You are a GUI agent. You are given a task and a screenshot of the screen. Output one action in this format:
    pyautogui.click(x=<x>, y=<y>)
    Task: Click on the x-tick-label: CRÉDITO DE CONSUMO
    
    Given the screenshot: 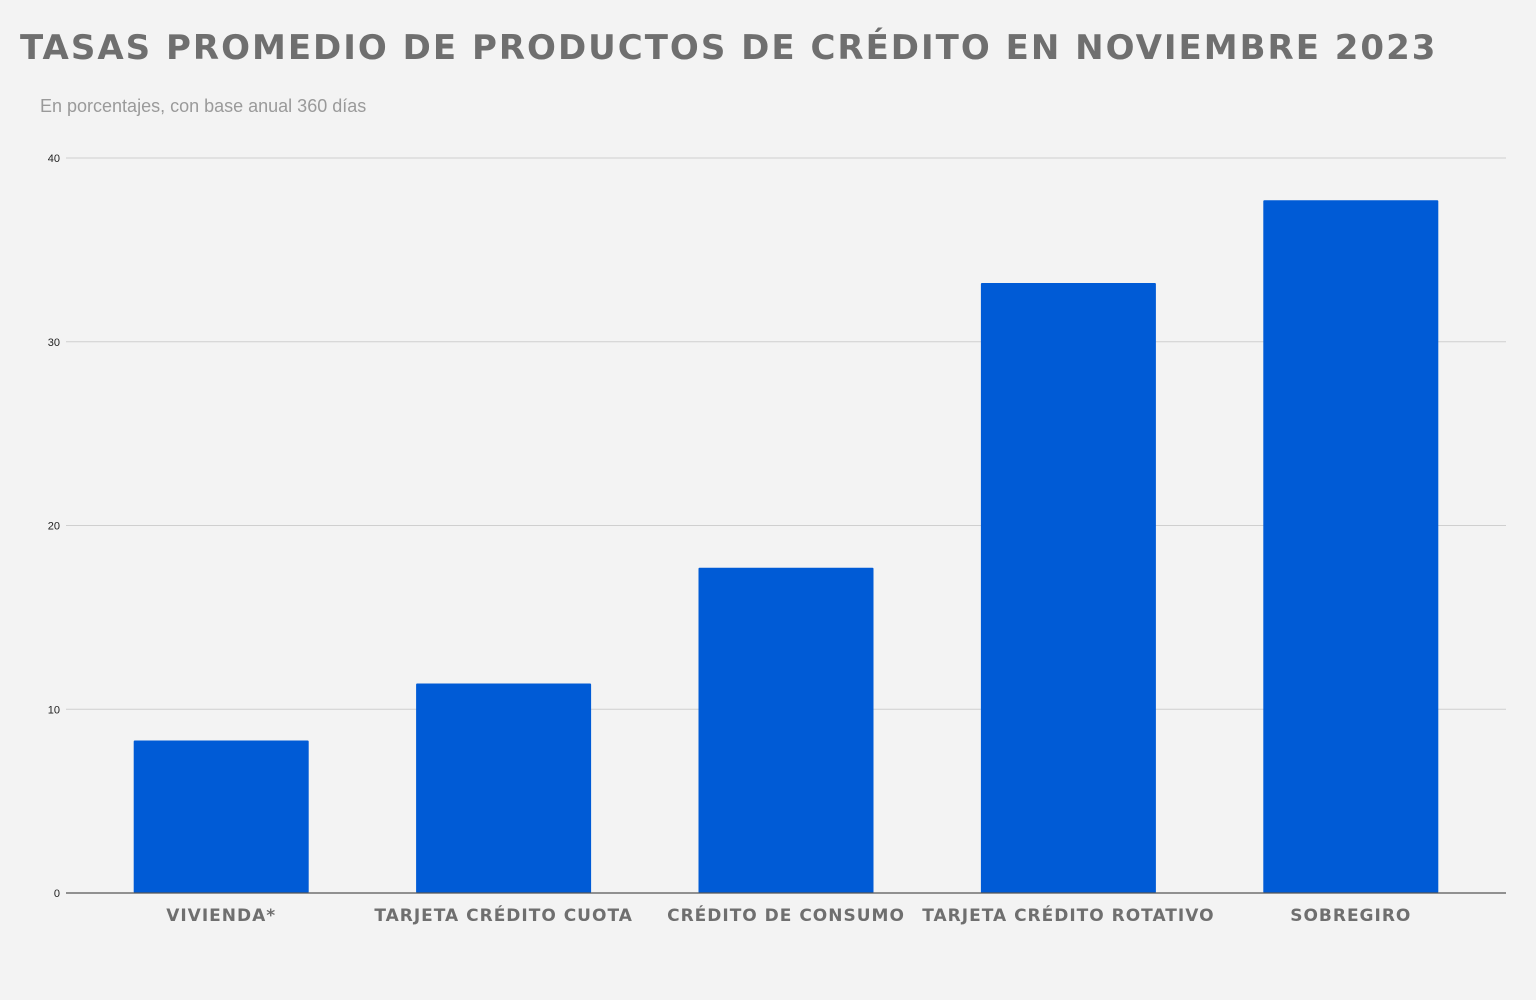 What is the action you would take?
    pyautogui.click(x=786, y=915)
    